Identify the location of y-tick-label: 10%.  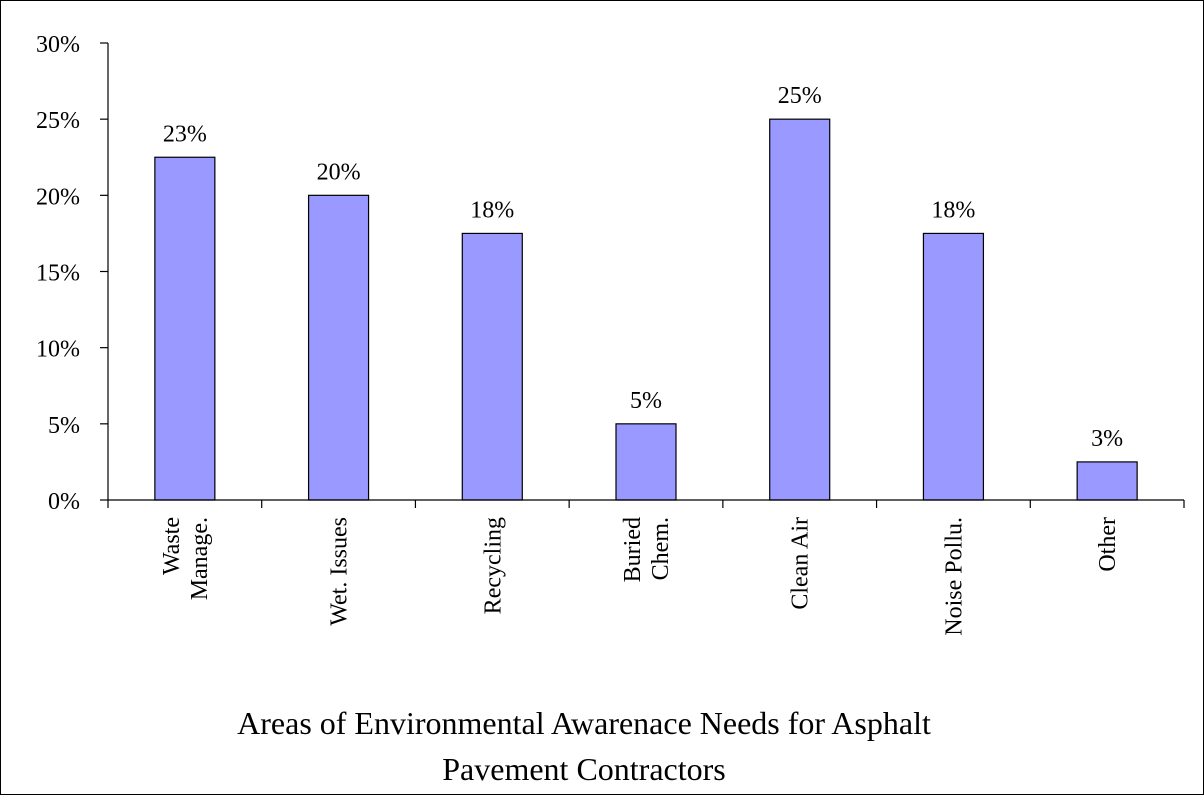
(58, 350).